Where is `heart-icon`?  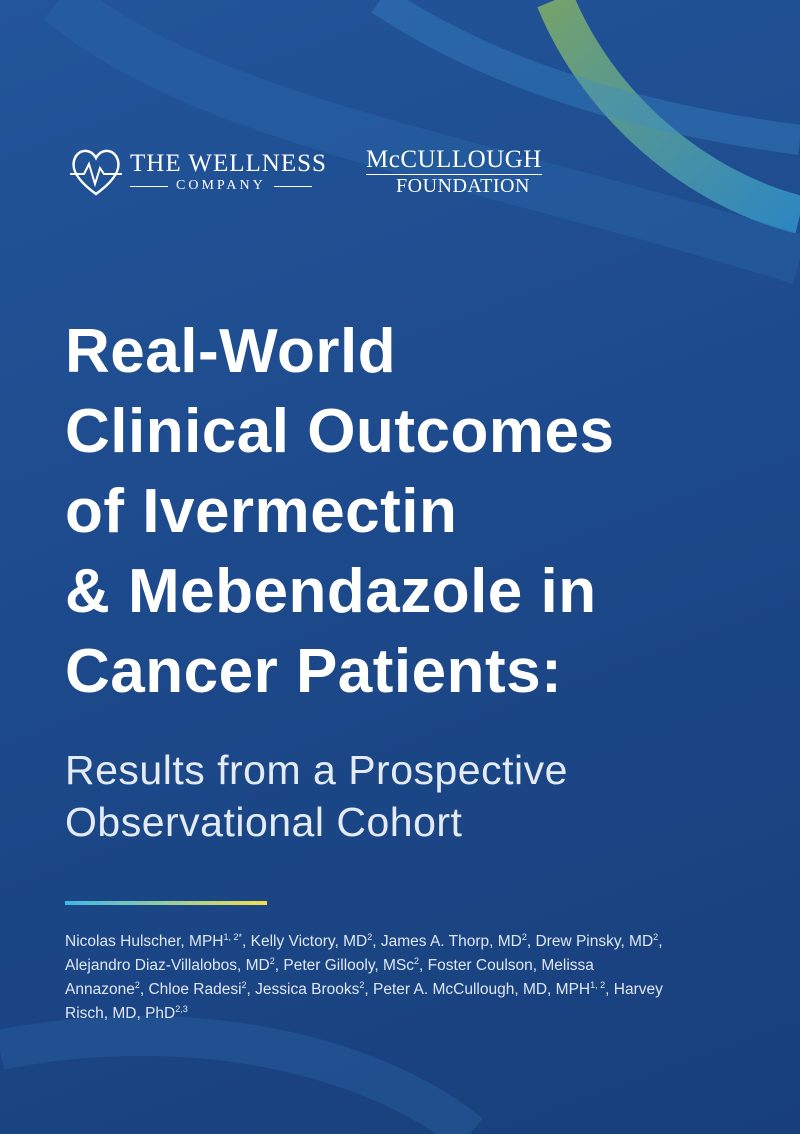 heart-icon is located at coordinates (96, 172).